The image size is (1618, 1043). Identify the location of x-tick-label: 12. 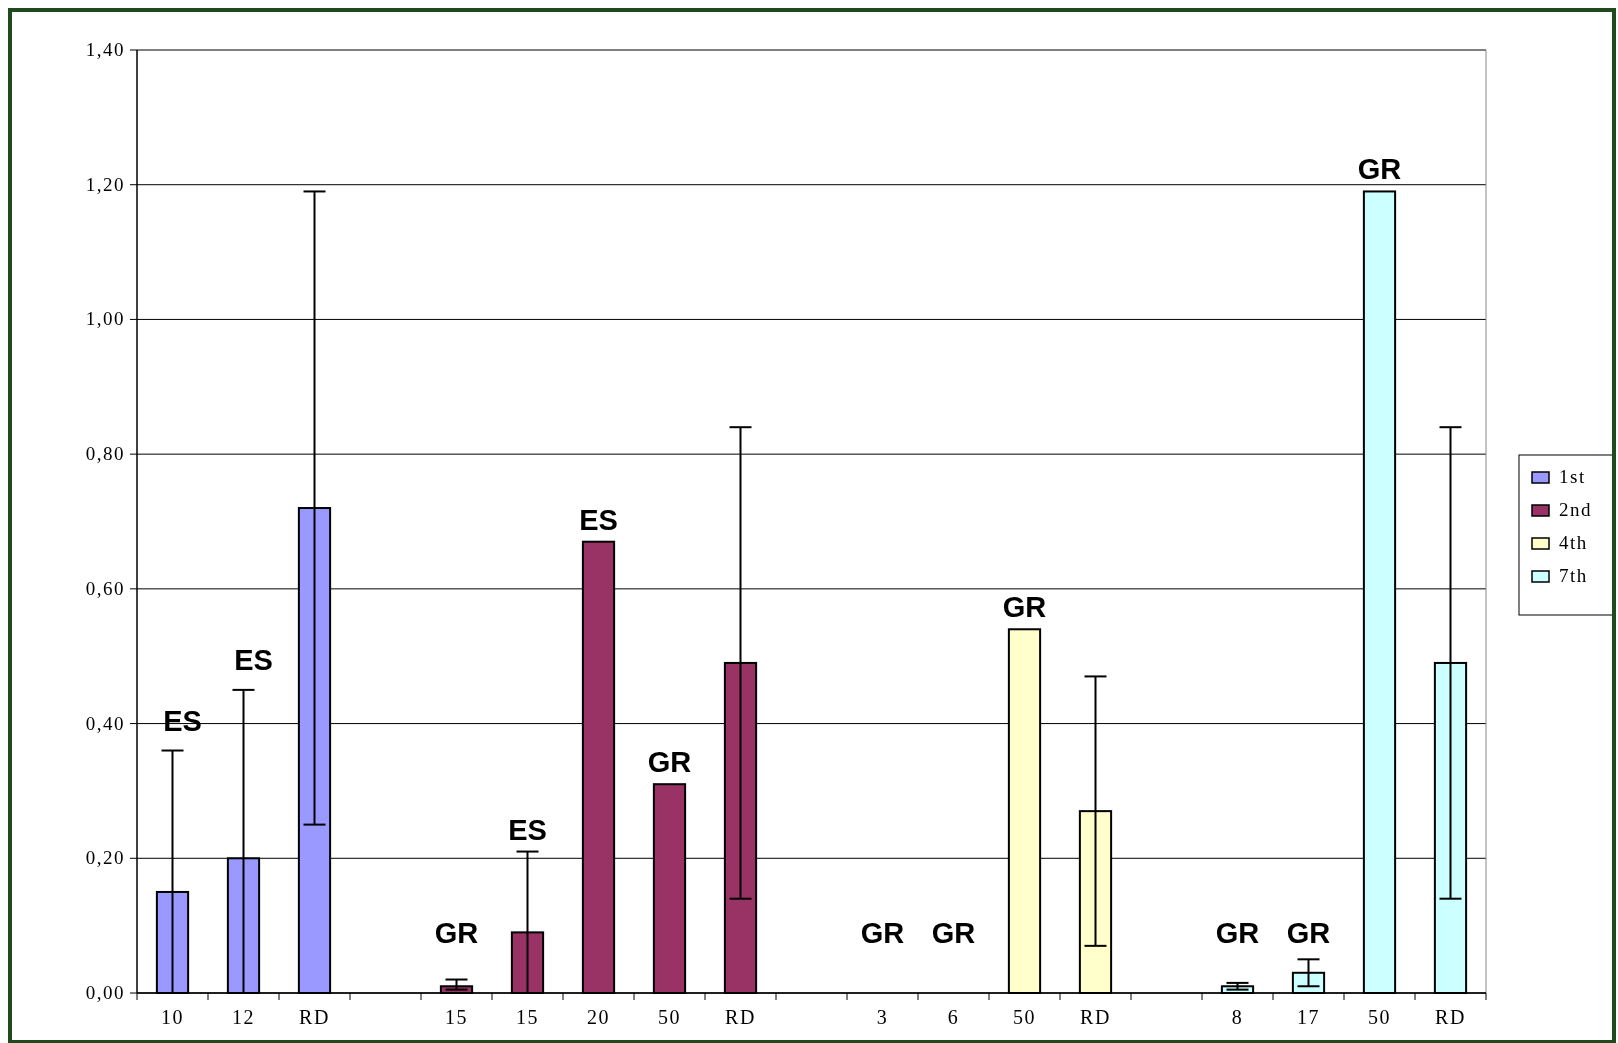
(243, 1017).